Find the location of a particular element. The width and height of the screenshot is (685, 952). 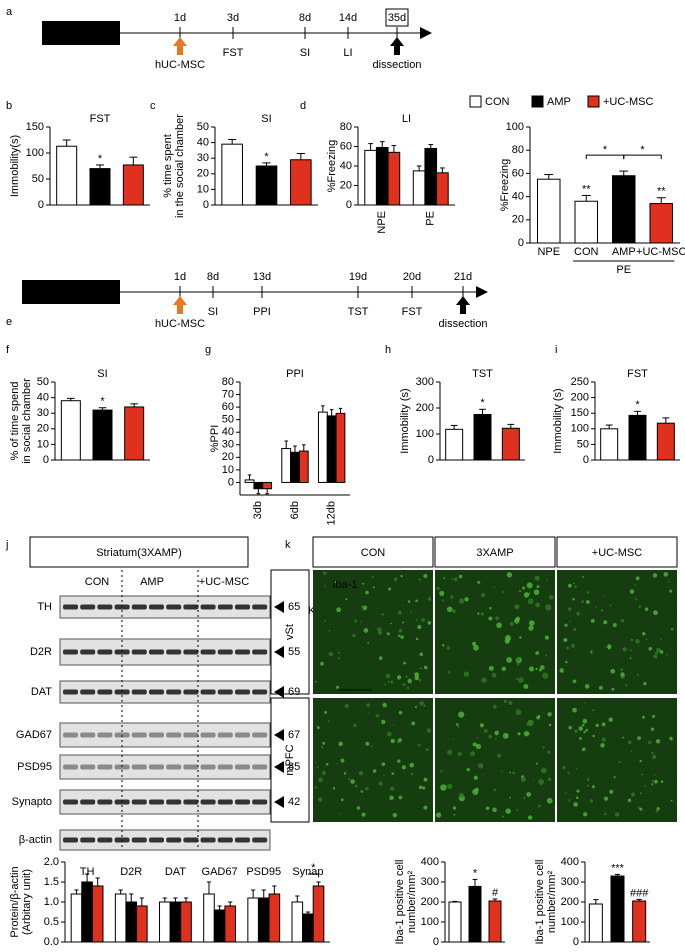

x-tick-label: Synap is located at coordinates (307, 872).